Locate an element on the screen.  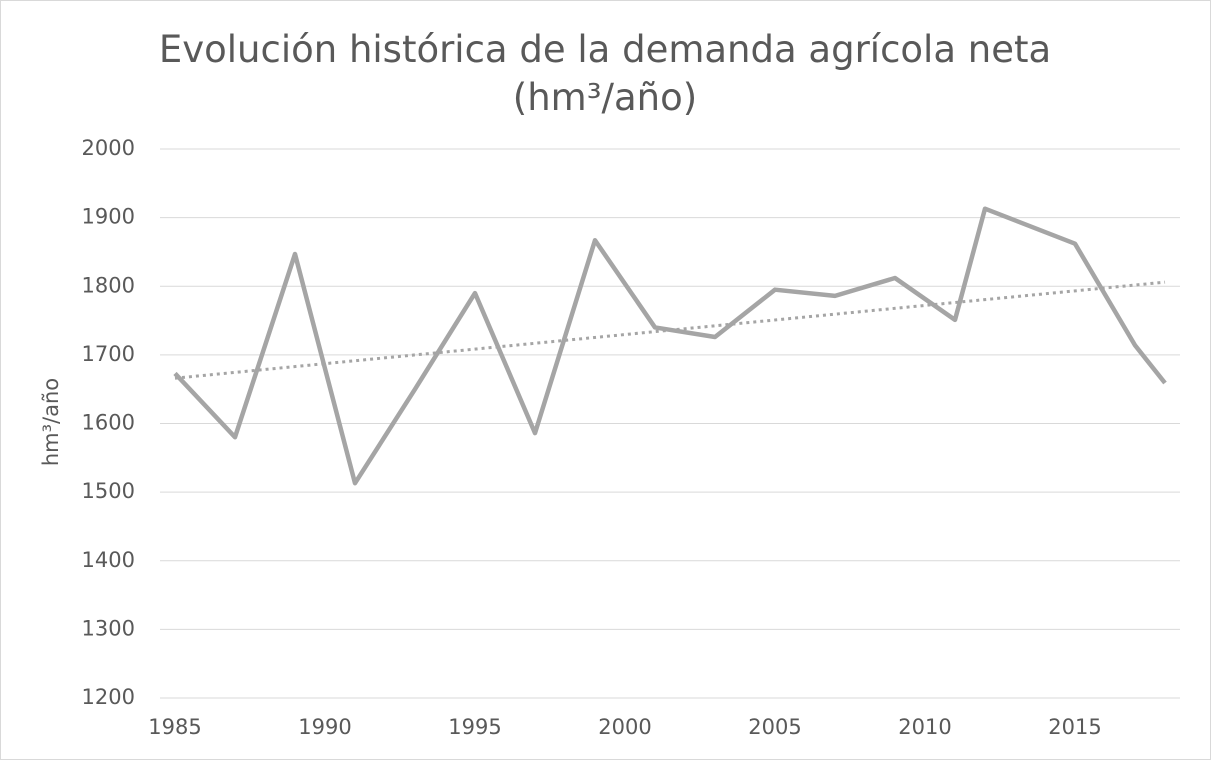
y-tick-label: 1800 is located at coordinates (108, 285).